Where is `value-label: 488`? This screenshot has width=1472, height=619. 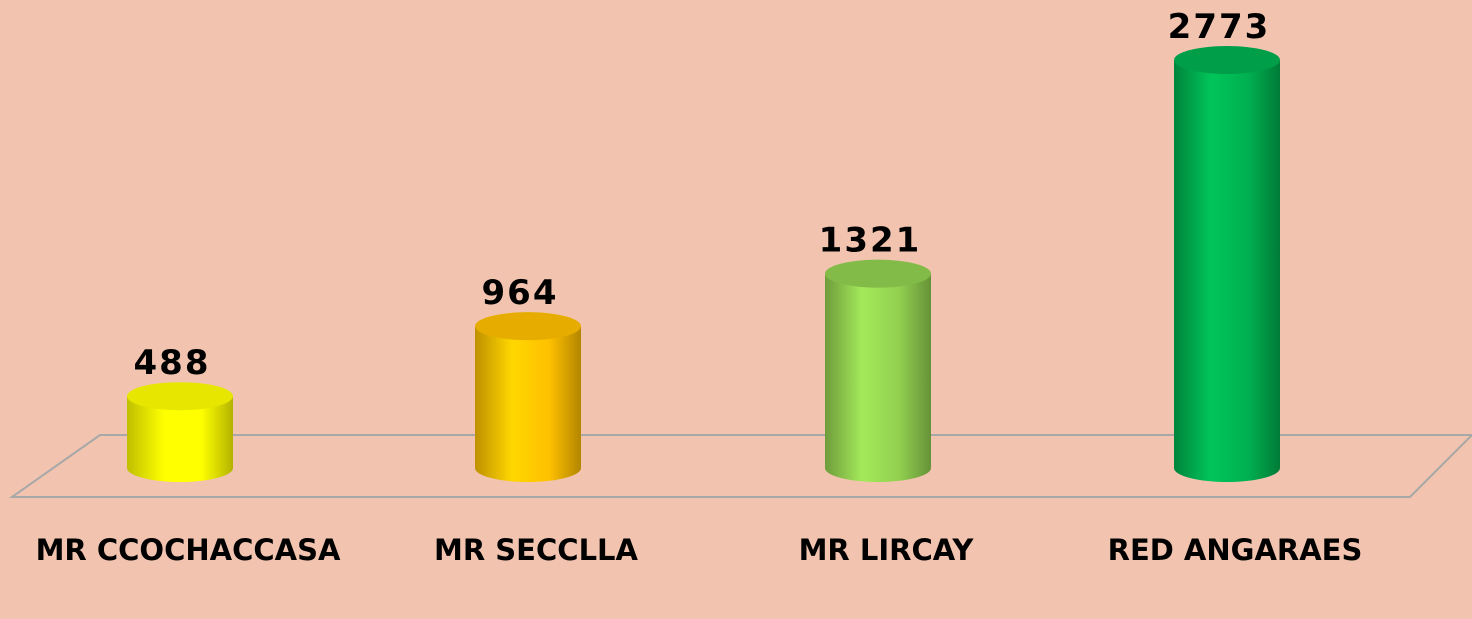
value-label: 488 is located at coordinates (172, 363).